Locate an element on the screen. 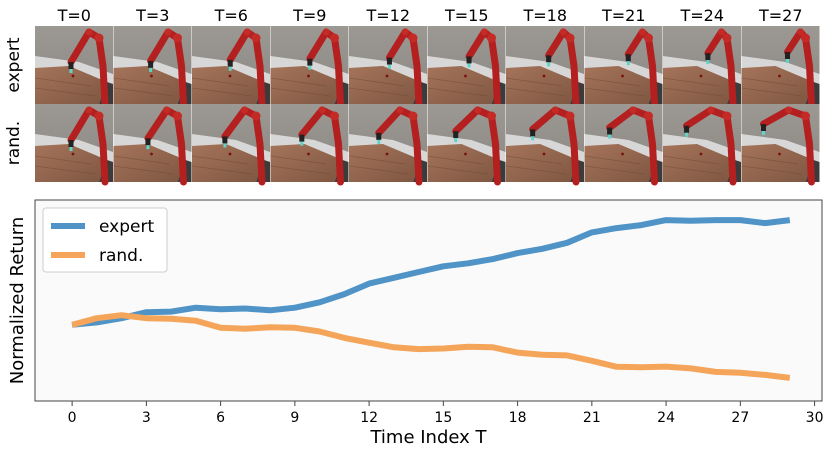 The image size is (830, 451). x-tick-label: 9 is located at coordinates (294, 418).